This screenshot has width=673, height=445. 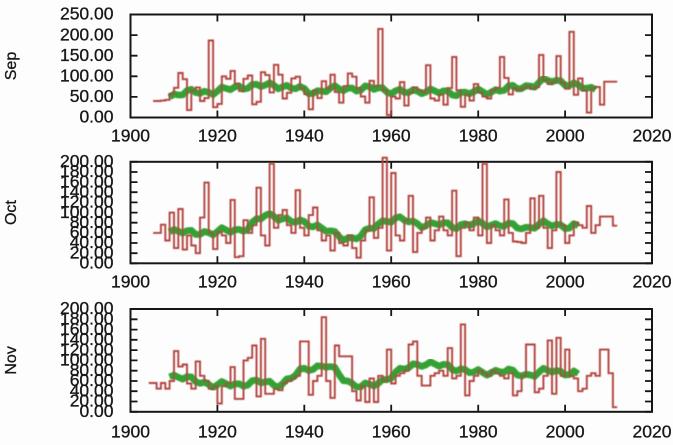 I want to click on svg-text: 150.00, so click(x=87, y=55).